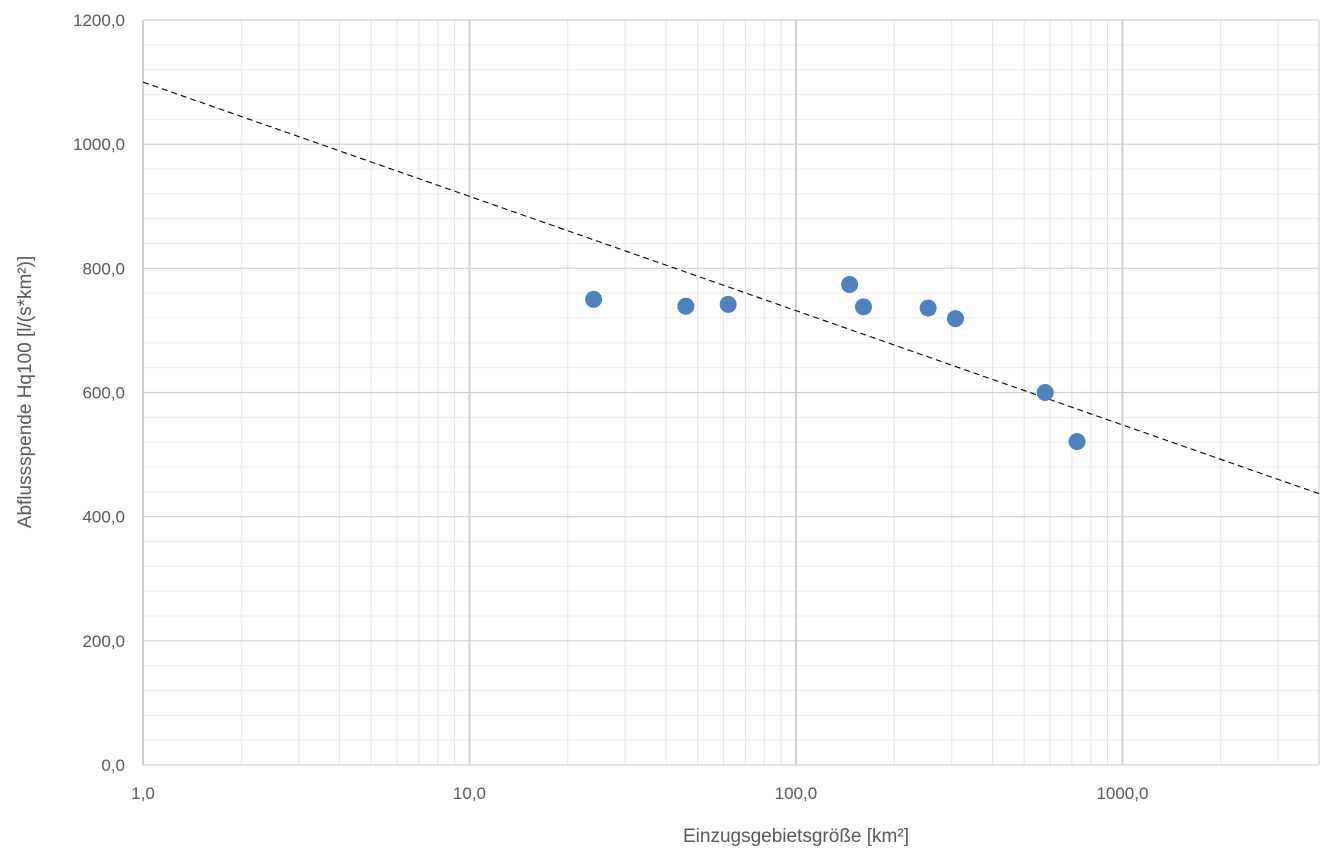  I want to click on x-axis-title: Einzugsgebietsgröße [km²], so click(796, 836).